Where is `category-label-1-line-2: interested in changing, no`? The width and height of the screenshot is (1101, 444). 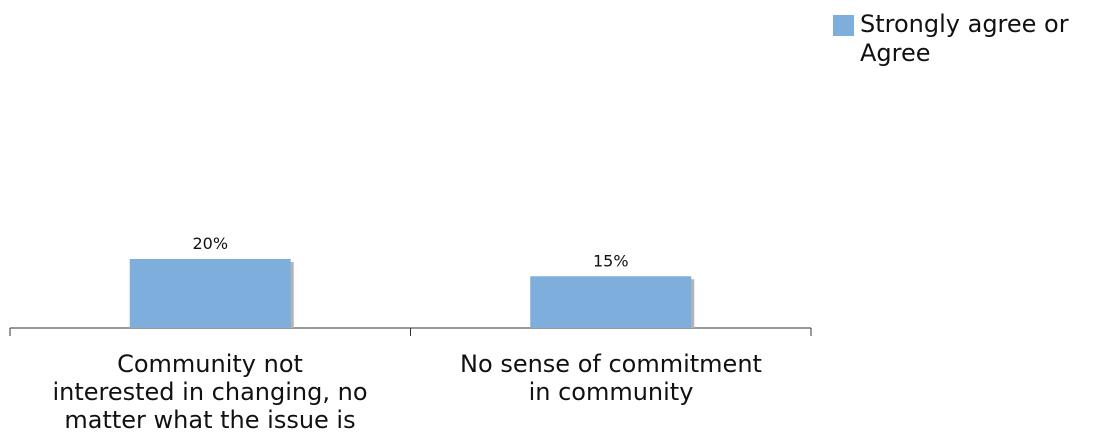
category-label-1-line-2: interested in changing, no is located at coordinates (210, 392).